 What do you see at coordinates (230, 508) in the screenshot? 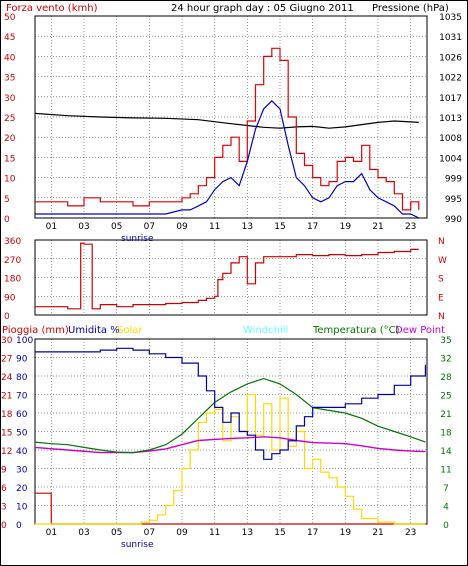
I see `rain-line` at bounding box center [230, 508].